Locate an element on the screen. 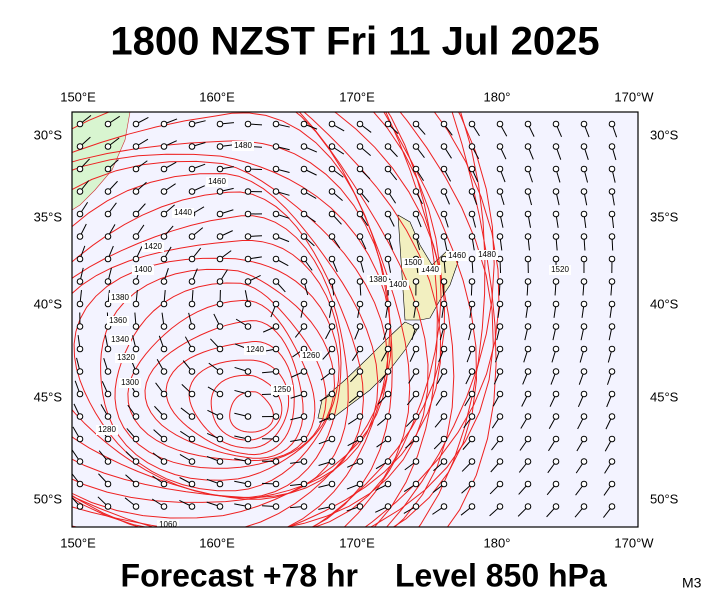  lon-label-bottom: 150°E is located at coordinates (78, 542).